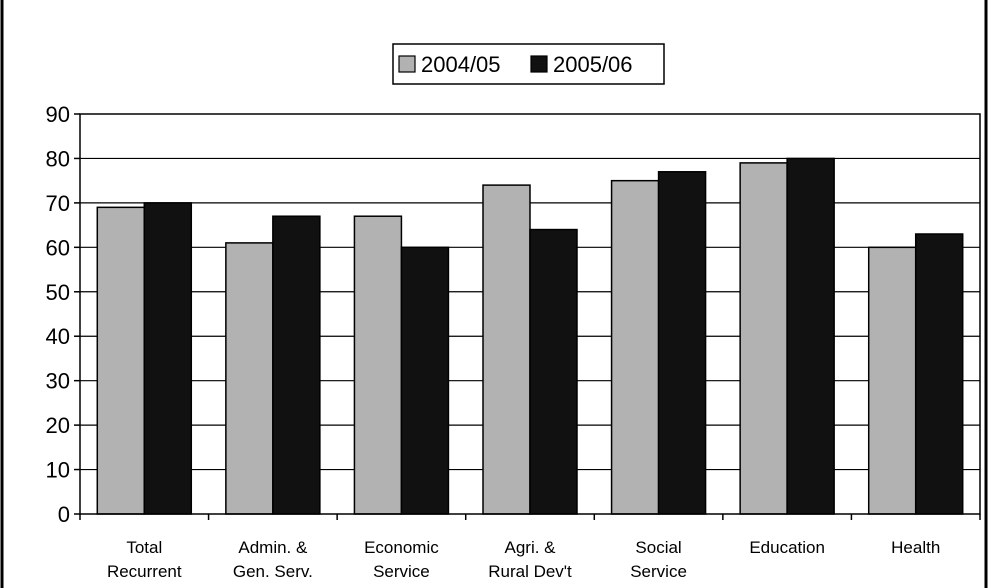 Image resolution: width=988 pixels, height=588 pixels. Describe the element at coordinates (58, 381) in the screenshot. I see `y-tick-label: 30` at that location.